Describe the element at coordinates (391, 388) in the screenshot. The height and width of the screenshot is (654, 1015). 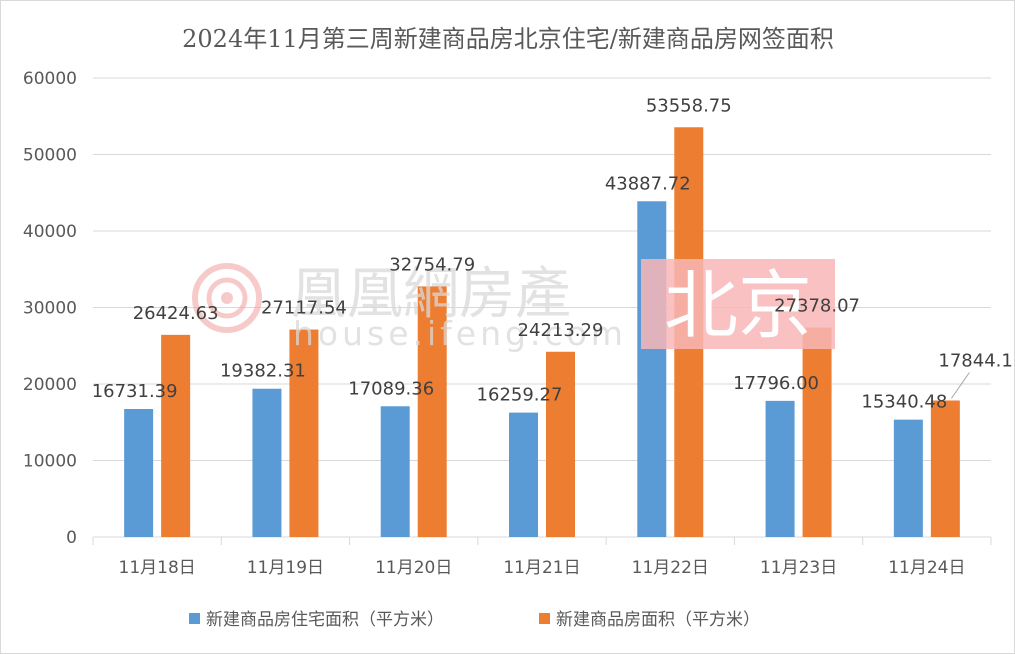
I see `data-label-series-1: 17089.36` at that location.